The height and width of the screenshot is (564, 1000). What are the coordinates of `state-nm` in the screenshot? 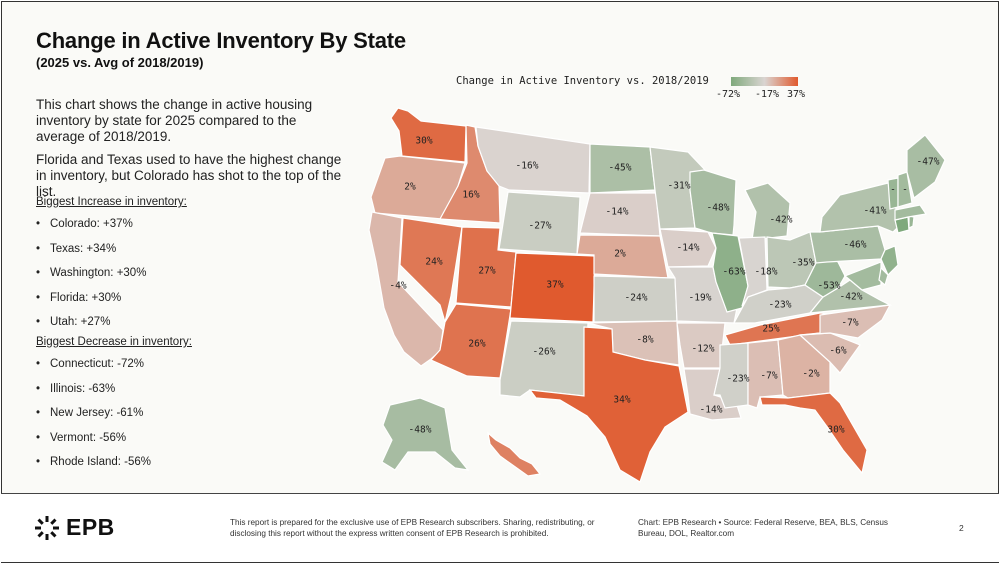 It's located at (544, 359).